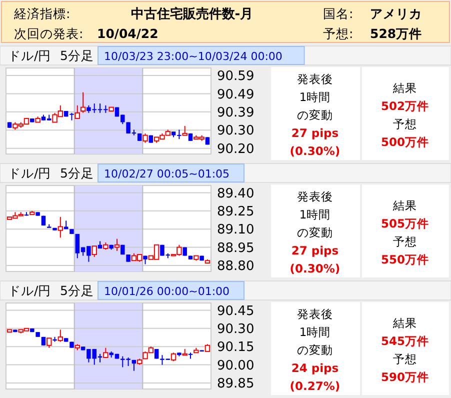 The width and height of the screenshot is (451, 398). I want to click on y-tick-label: 89.85, so click(235, 384).